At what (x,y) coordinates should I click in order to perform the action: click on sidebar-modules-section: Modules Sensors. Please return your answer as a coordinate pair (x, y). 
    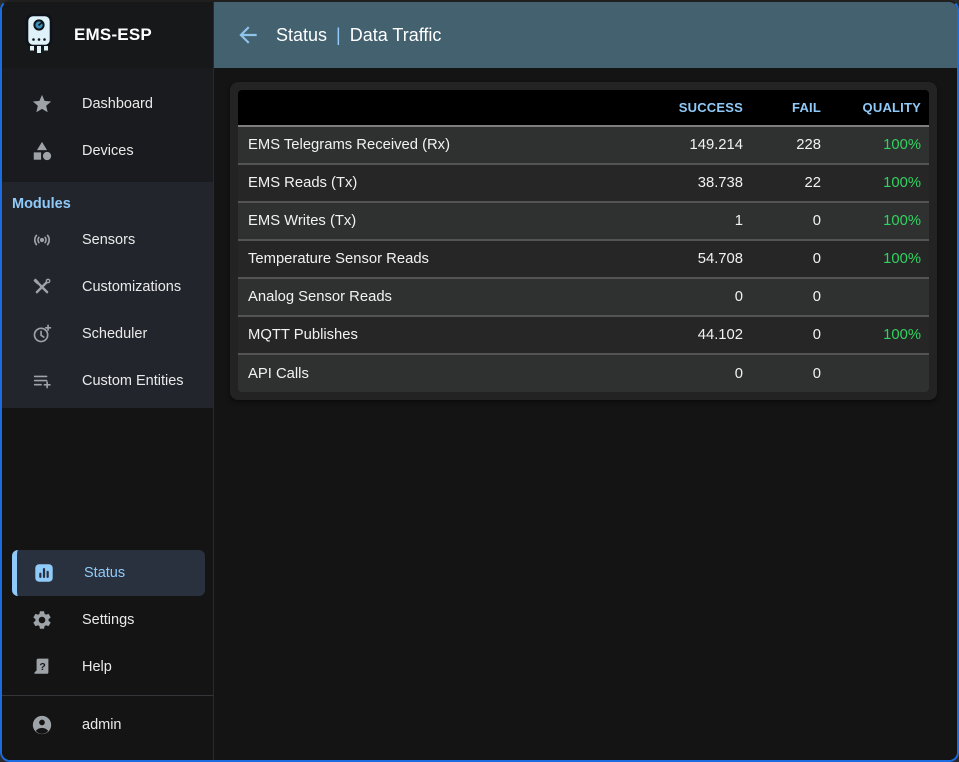
    Looking at the image, I should click on (107, 295).